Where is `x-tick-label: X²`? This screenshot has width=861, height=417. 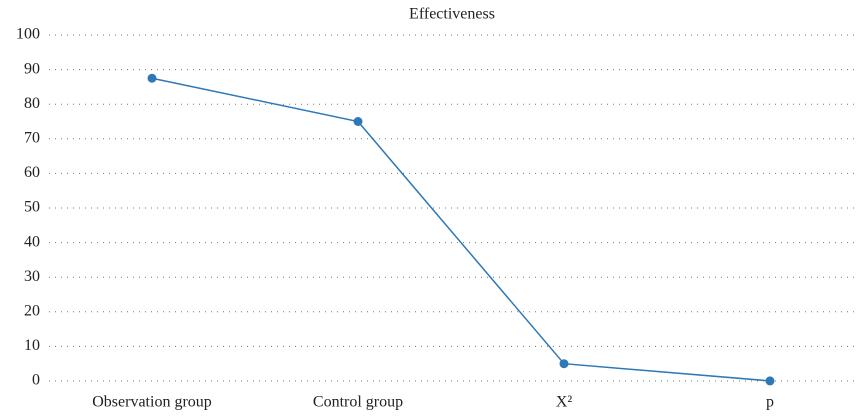 x-tick-label: X² is located at coordinates (564, 402).